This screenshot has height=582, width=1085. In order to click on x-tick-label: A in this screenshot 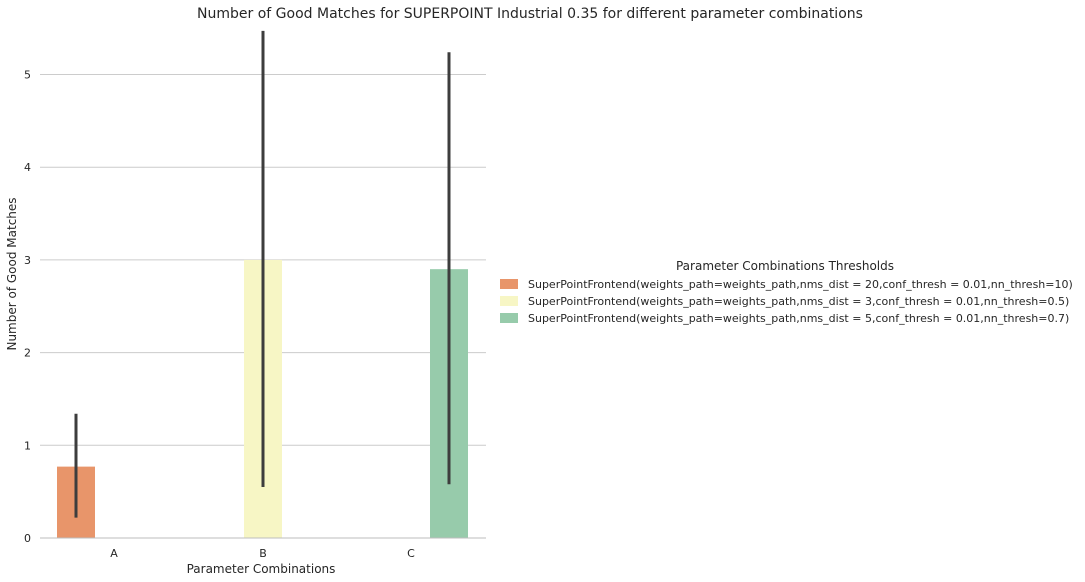, I will do `click(114, 553)`.